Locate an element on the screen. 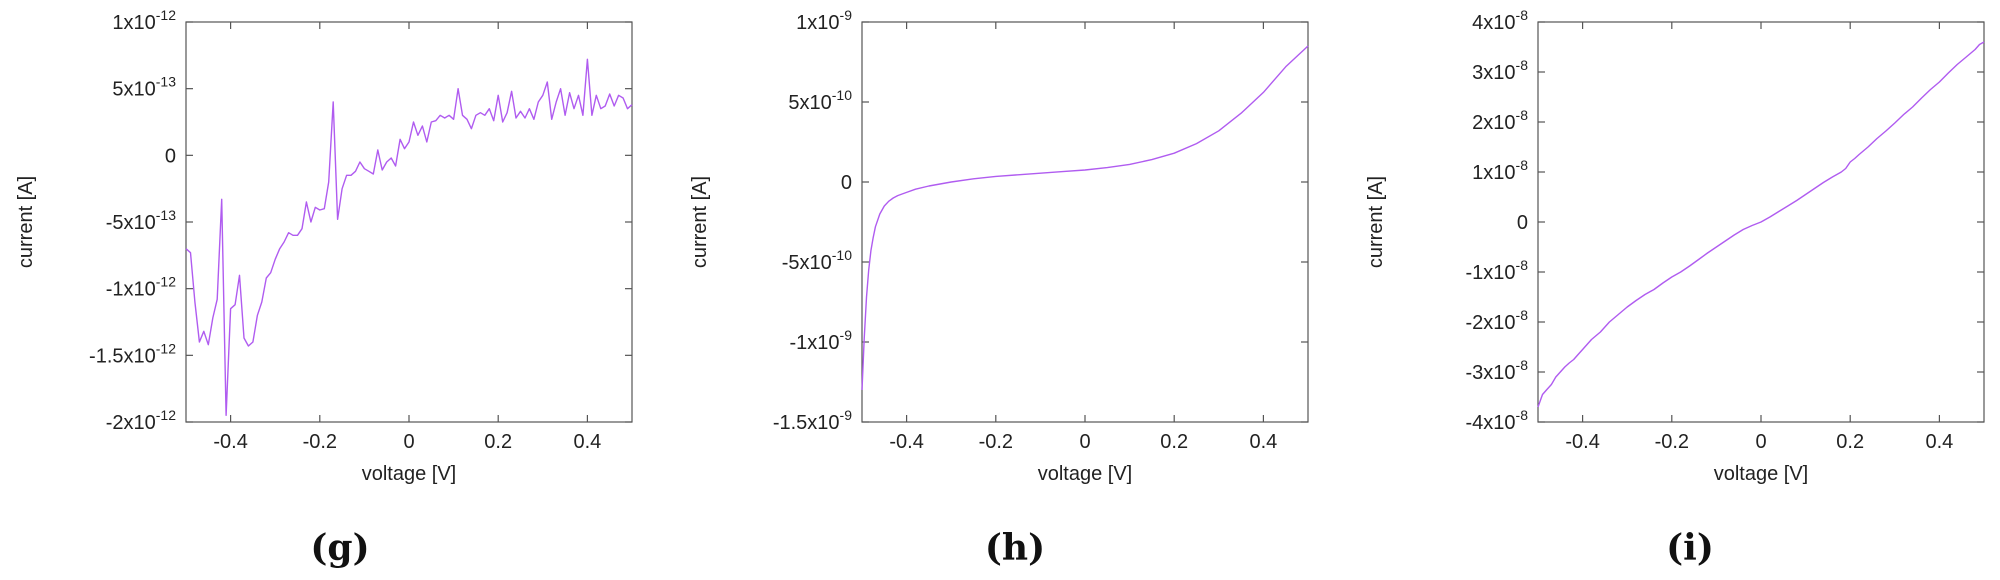 The width and height of the screenshot is (2000, 580). y-tick-label: -2x10⁻⁸ is located at coordinates (1497, 320).